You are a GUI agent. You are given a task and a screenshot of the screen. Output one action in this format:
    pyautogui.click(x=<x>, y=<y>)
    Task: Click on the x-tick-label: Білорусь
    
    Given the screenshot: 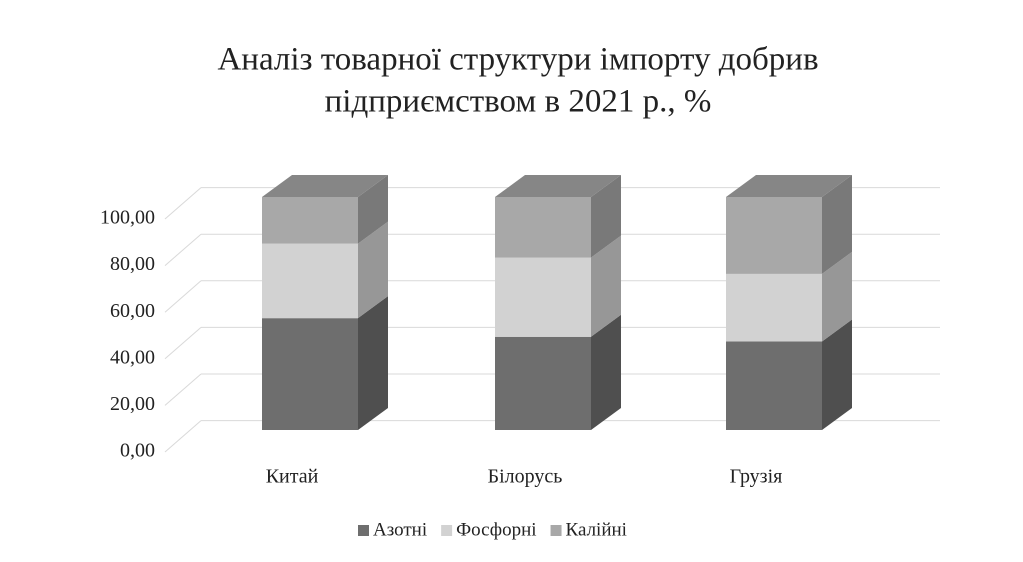 What is the action you would take?
    pyautogui.click(x=525, y=477)
    